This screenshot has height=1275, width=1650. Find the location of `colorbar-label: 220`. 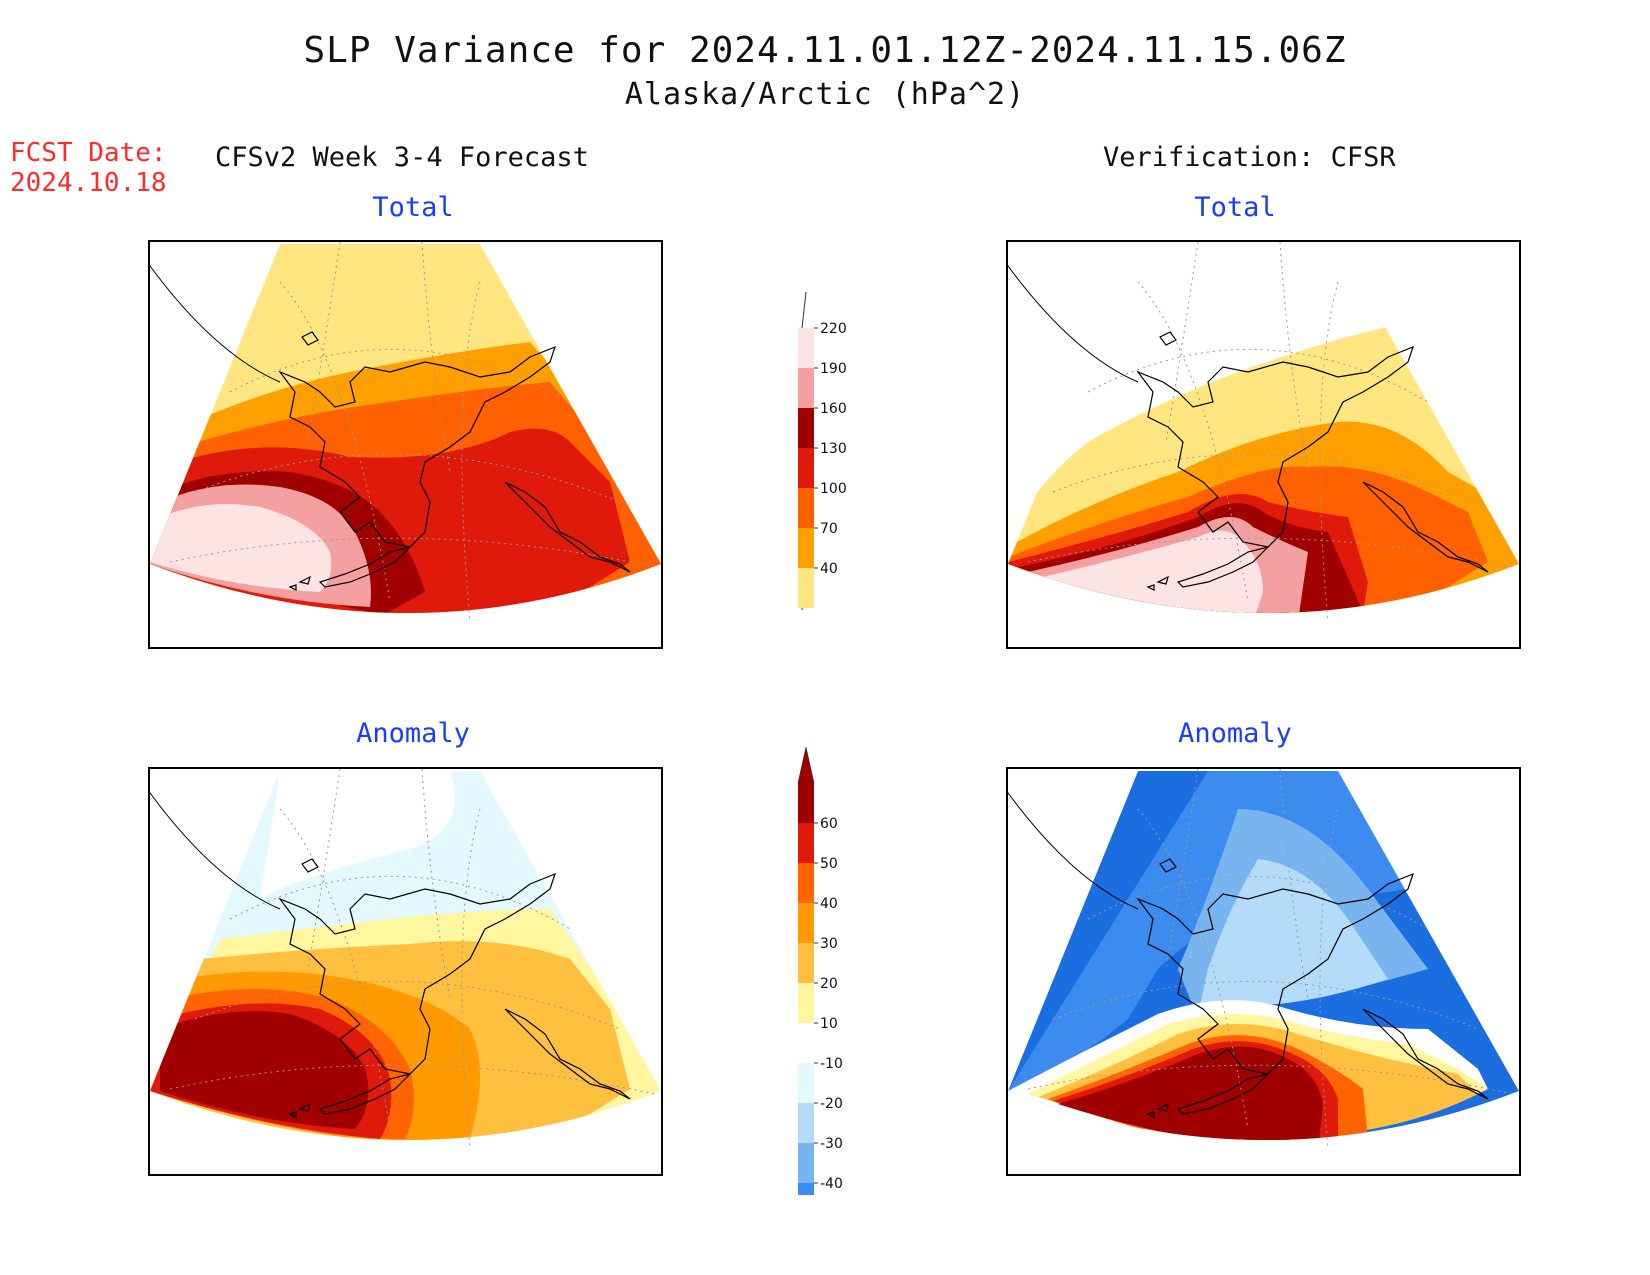

colorbar-label: 220 is located at coordinates (833, 329).